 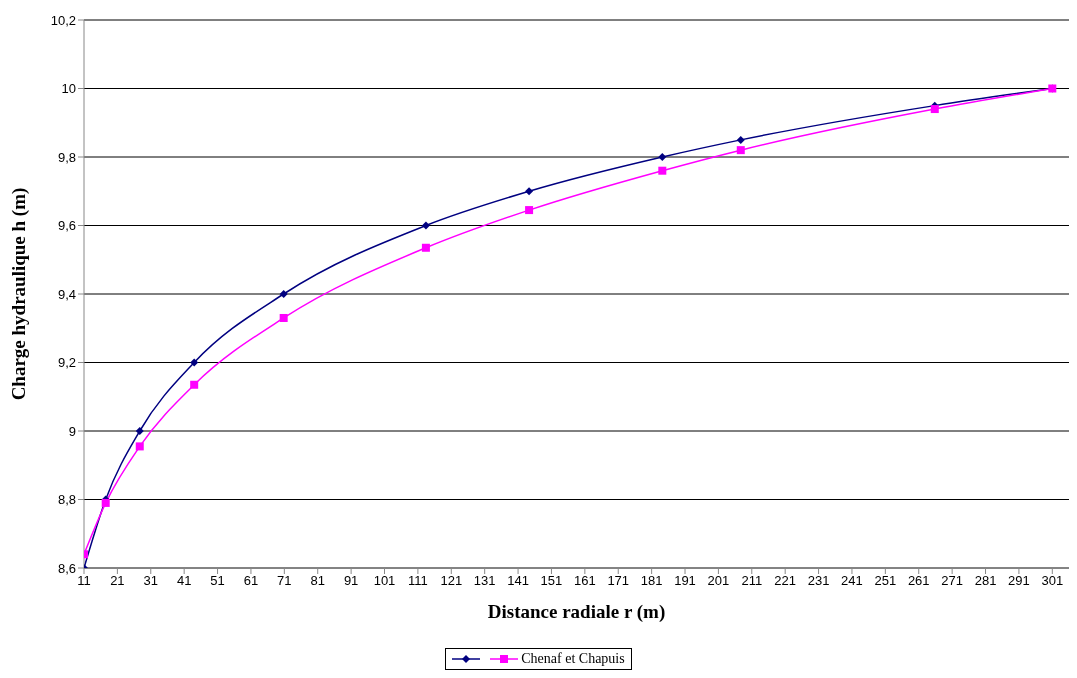 I want to click on x-tick-label: 201, so click(x=718, y=581).